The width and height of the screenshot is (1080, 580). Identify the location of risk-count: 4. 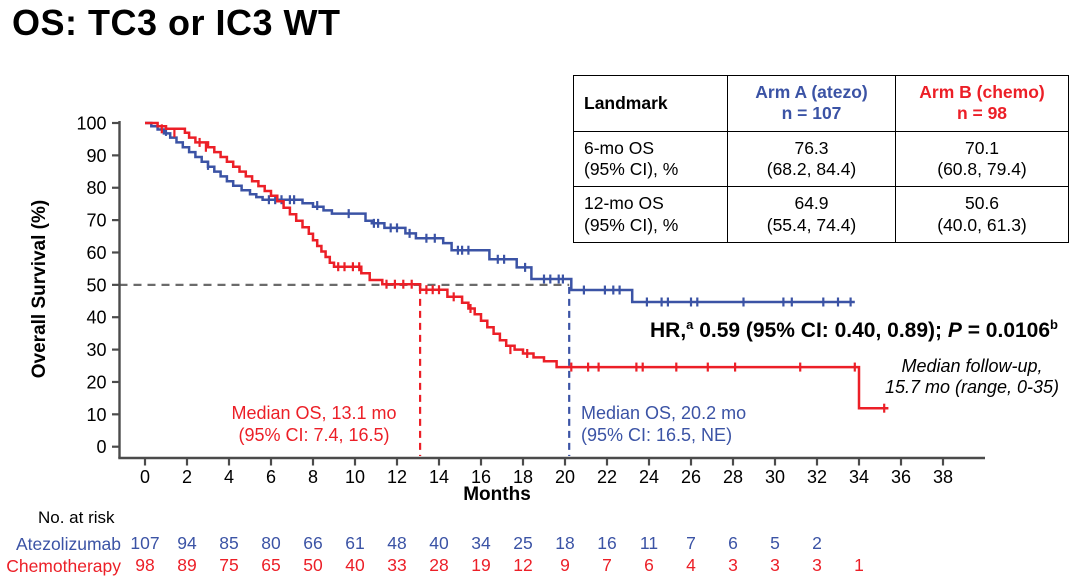
(691, 565).